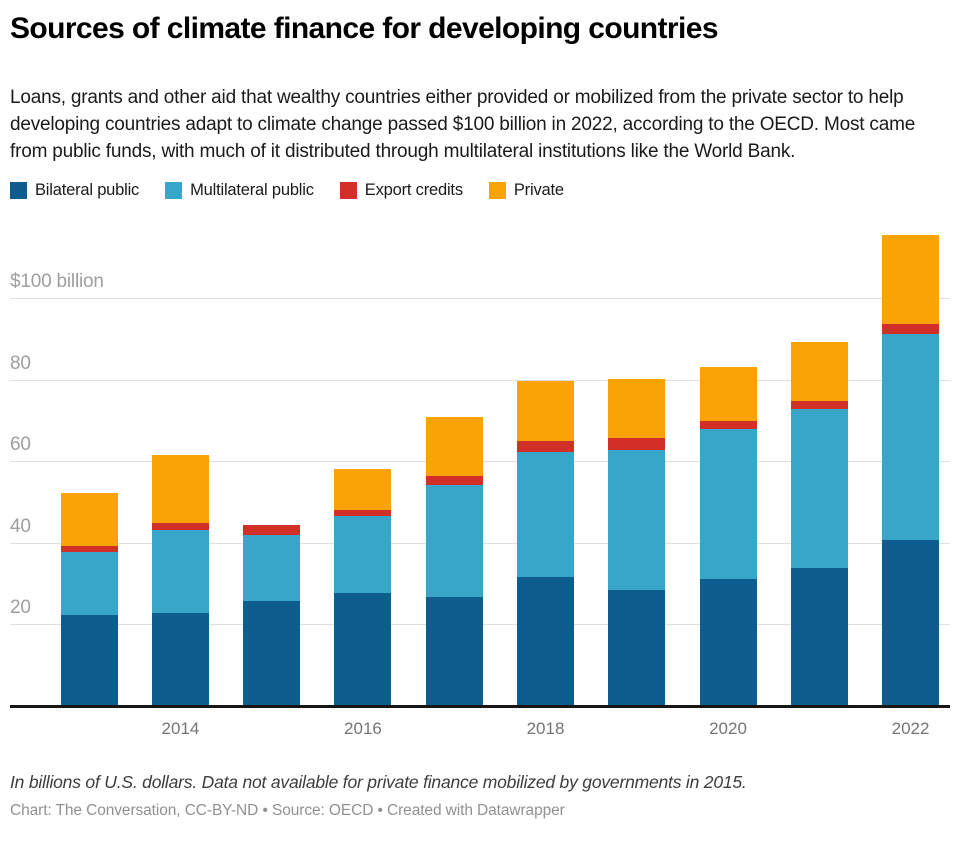  What do you see at coordinates (637, 443) in the screenshot?
I see `bar-segment-2019-export-credits` at bounding box center [637, 443].